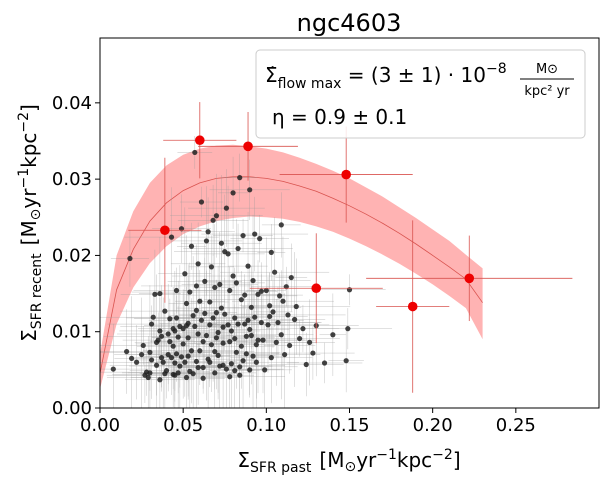 This screenshot has width=606, height=485. What do you see at coordinates (349, 425) in the screenshot?
I see `x-tick-label: 0.15` at bounding box center [349, 425].